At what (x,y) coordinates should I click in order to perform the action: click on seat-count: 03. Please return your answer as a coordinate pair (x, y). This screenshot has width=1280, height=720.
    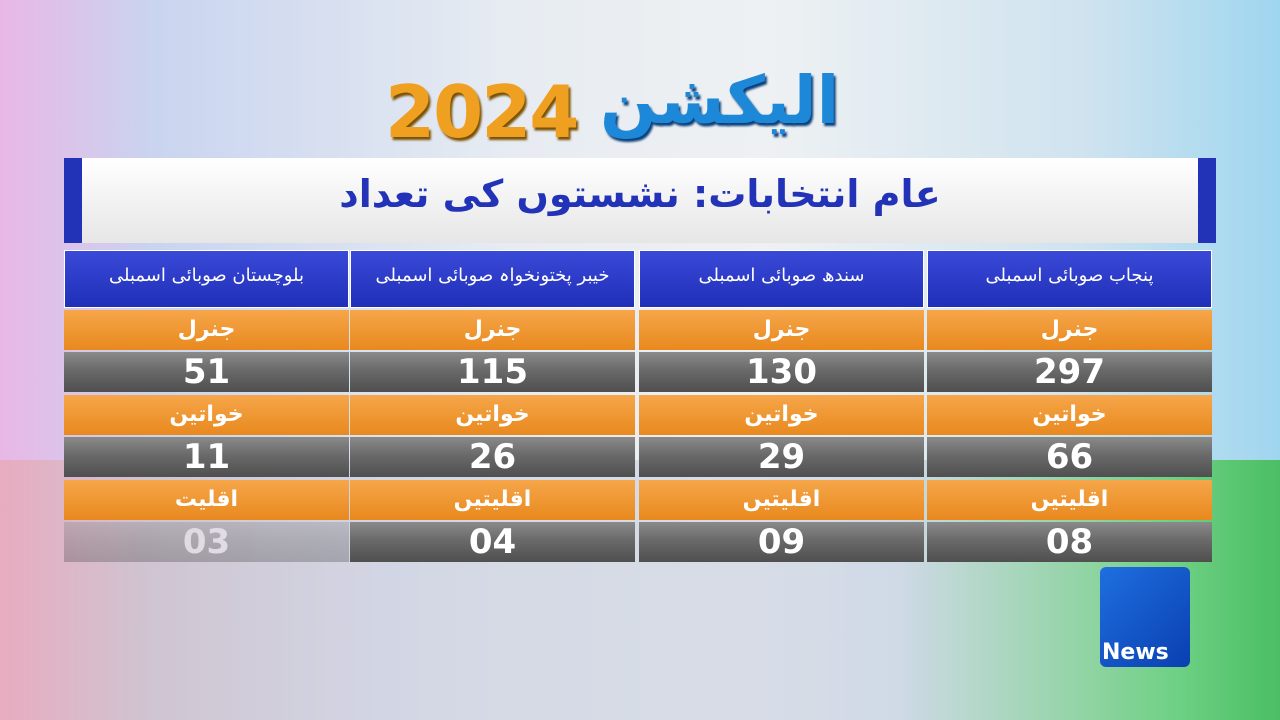
    Looking at the image, I should click on (206, 542).